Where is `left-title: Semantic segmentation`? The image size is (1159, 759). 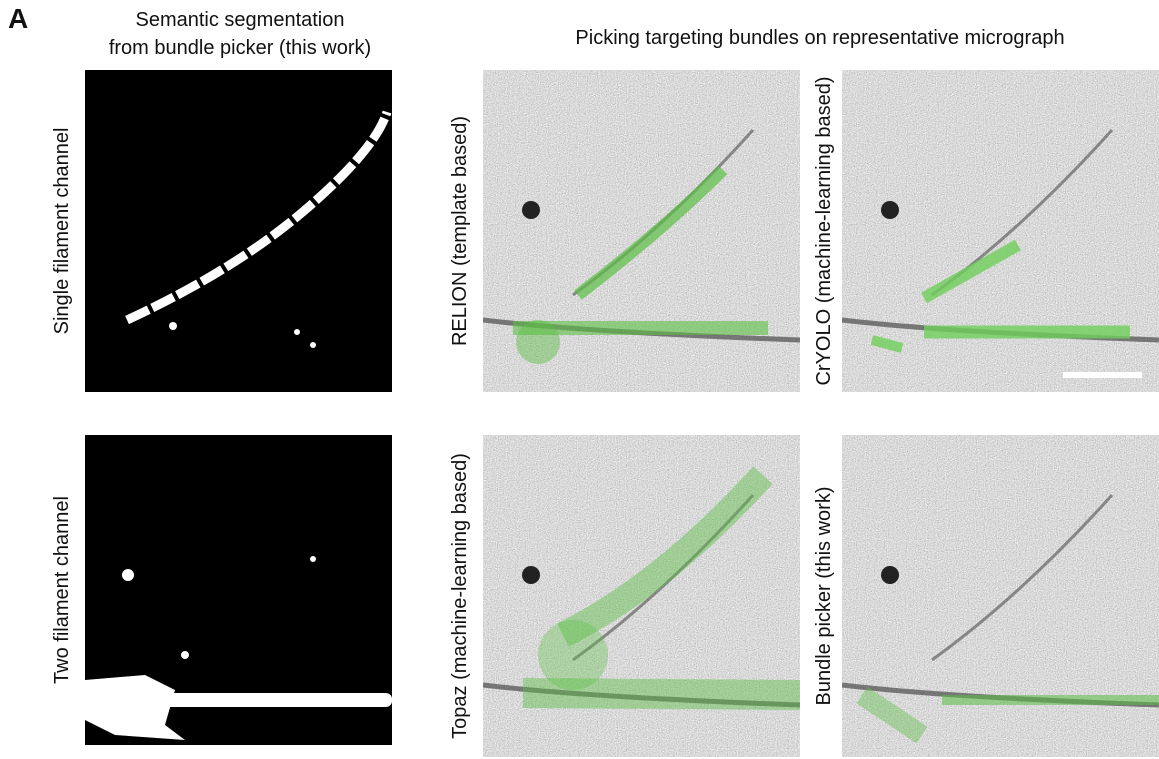
left-title: Semantic segmentation is located at coordinates (239, 20).